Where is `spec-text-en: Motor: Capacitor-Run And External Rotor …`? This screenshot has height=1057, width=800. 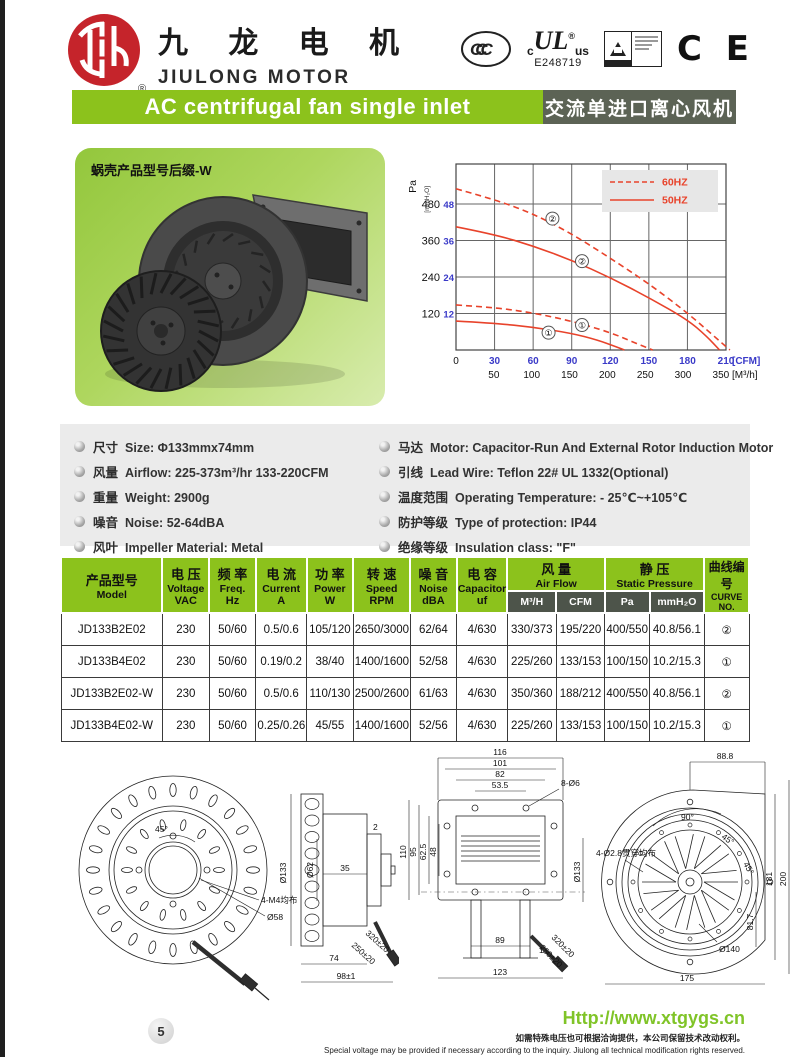
spec-text-en: Motor: Capacitor-Run And External Rotor … is located at coordinates (602, 448).